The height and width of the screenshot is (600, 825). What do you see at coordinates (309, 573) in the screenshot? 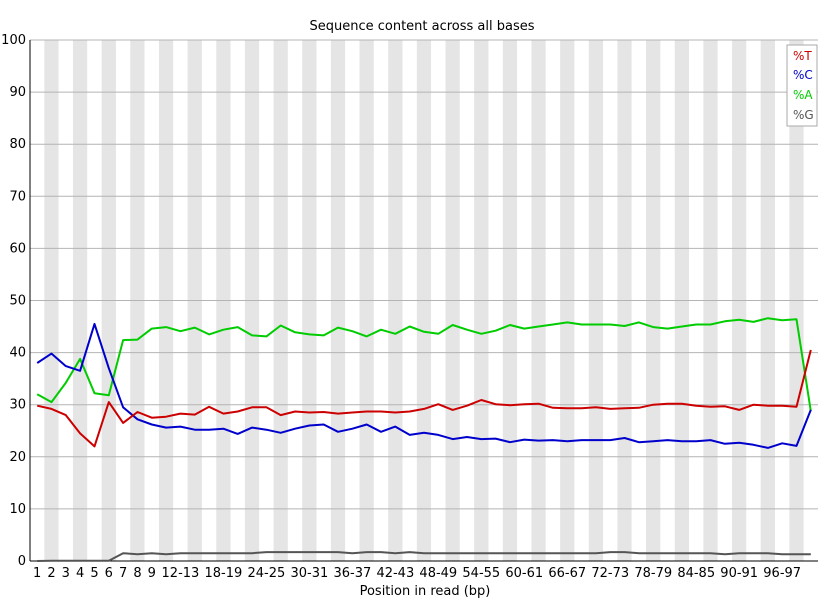
I see `x-tick-label: 30-31` at bounding box center [309, 573].